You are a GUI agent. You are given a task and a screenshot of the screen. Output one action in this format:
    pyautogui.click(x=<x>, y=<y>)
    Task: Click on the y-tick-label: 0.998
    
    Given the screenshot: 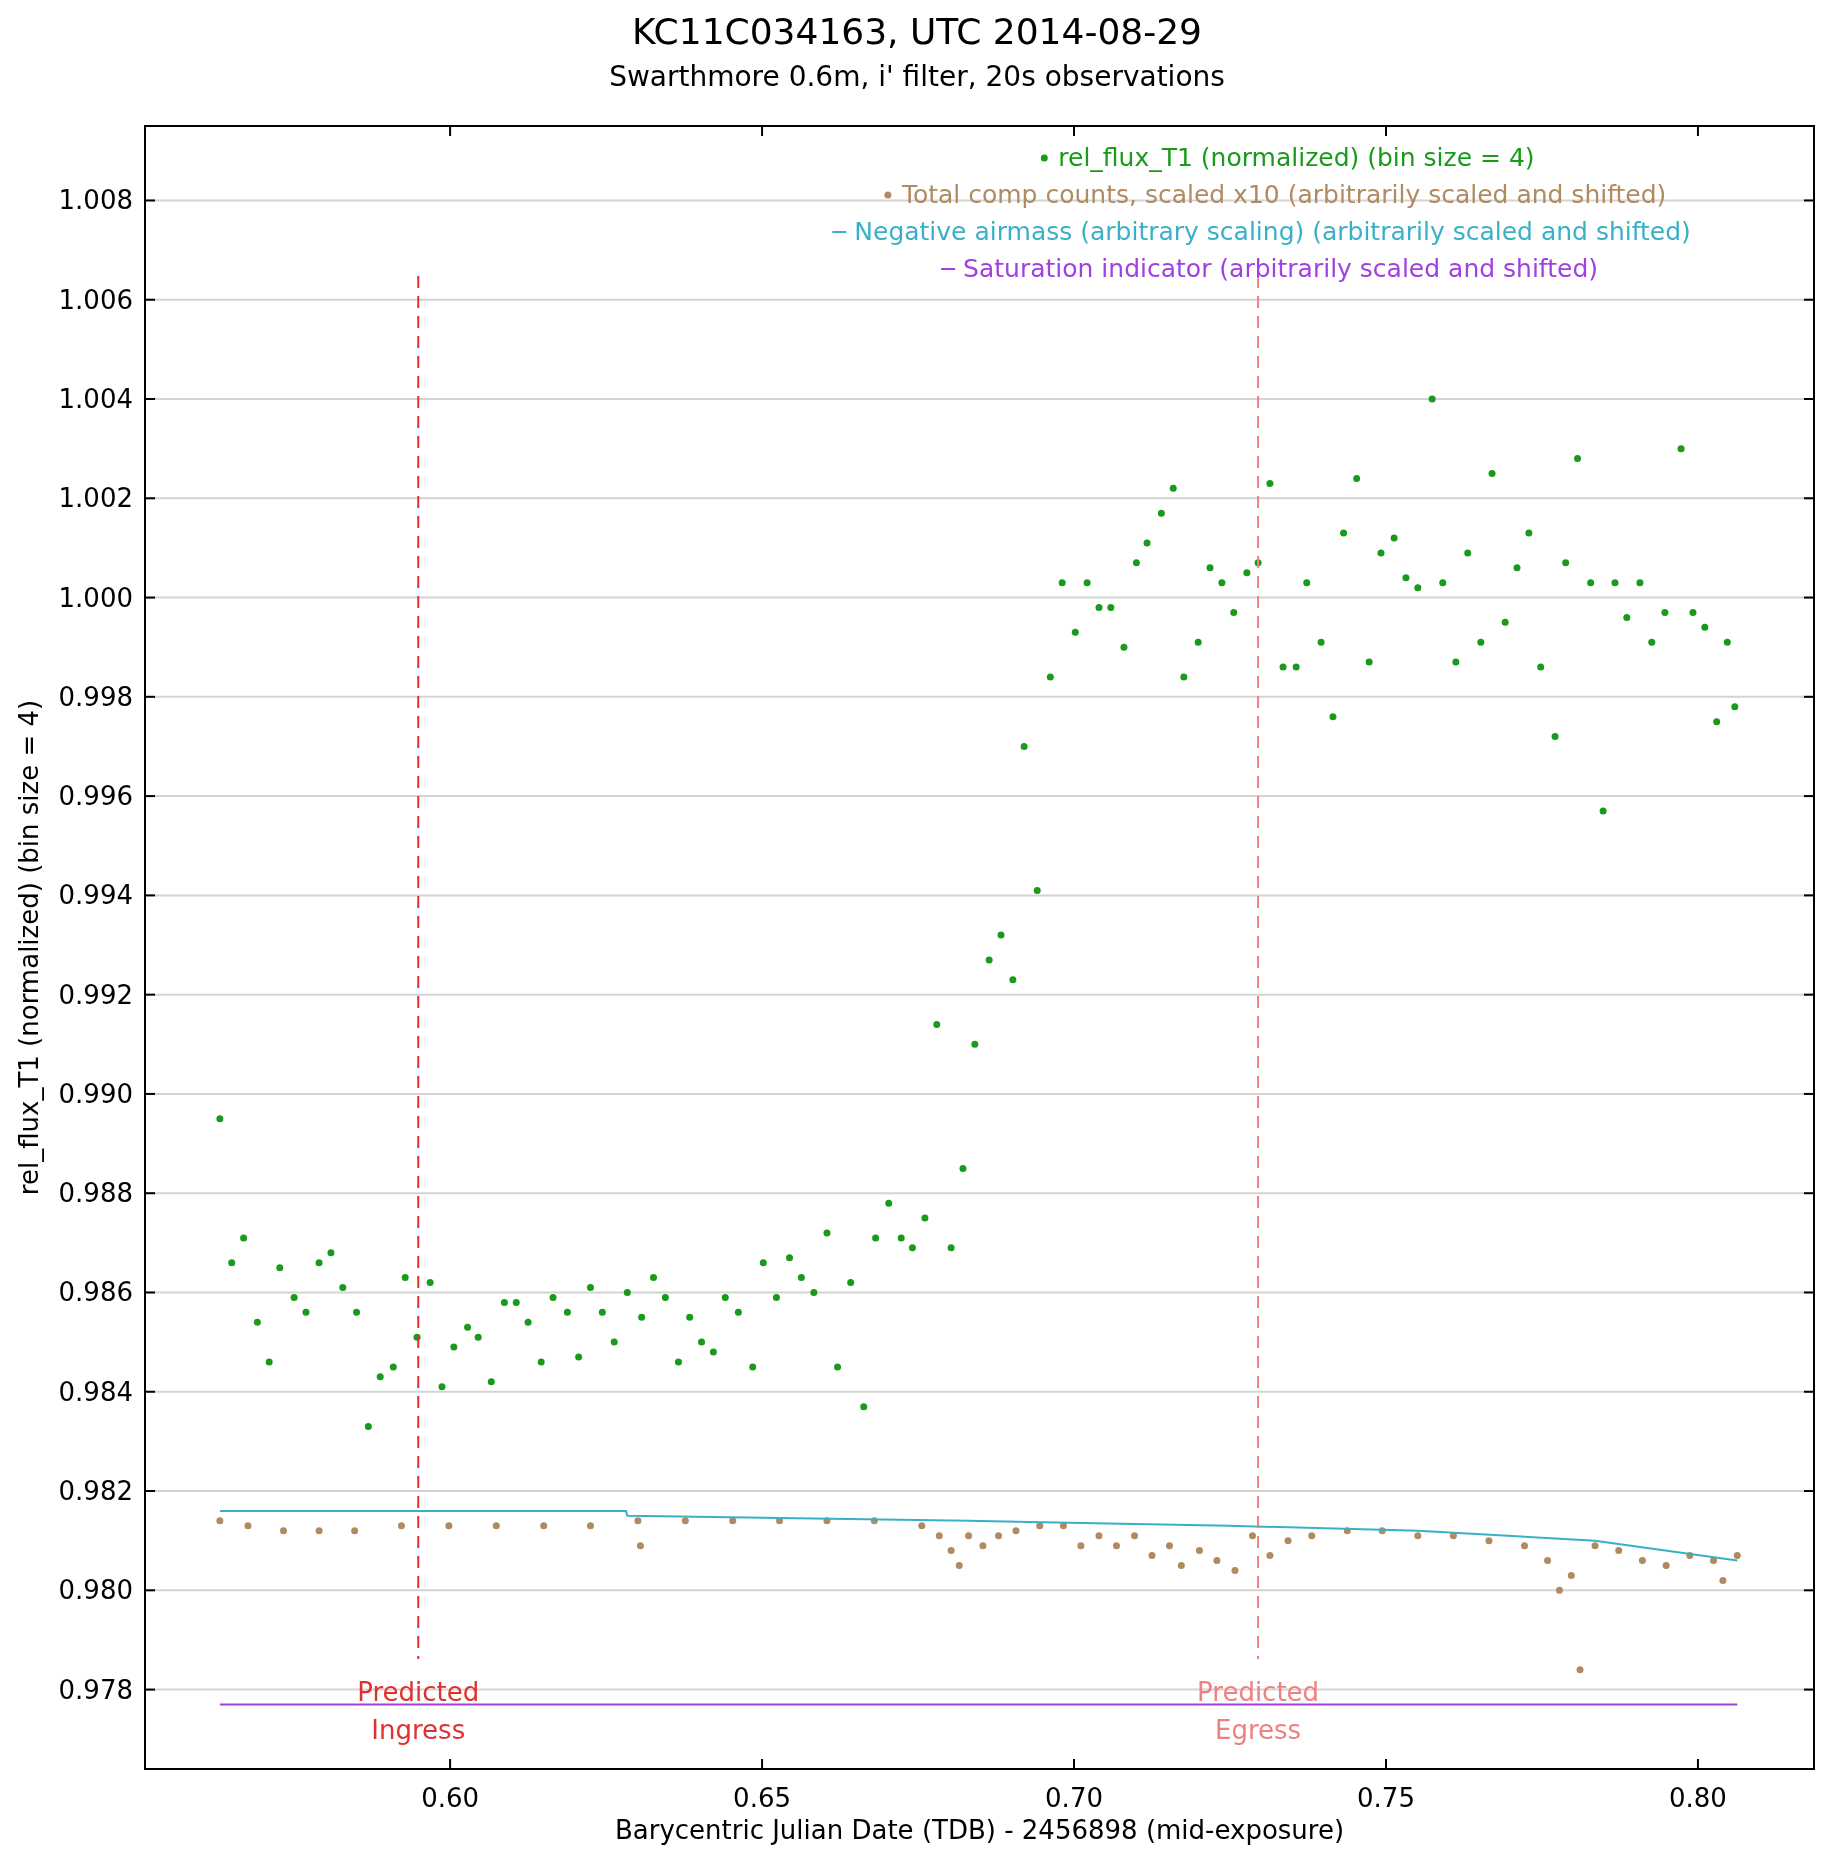 What is the action you would take?
    pyautogui.click(x=95, y=696)
    